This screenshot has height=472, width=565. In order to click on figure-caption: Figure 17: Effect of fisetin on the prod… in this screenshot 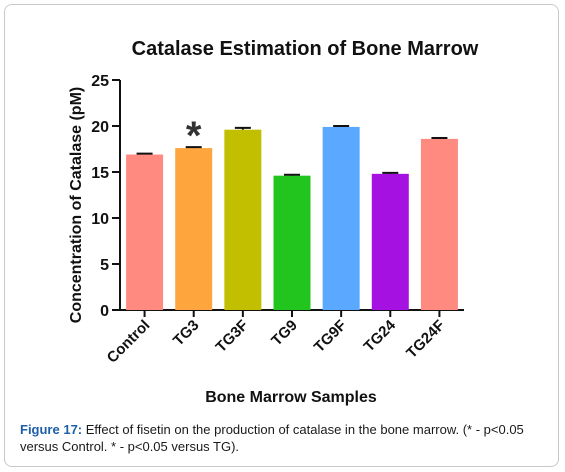, I will do `click(285, 438)`.